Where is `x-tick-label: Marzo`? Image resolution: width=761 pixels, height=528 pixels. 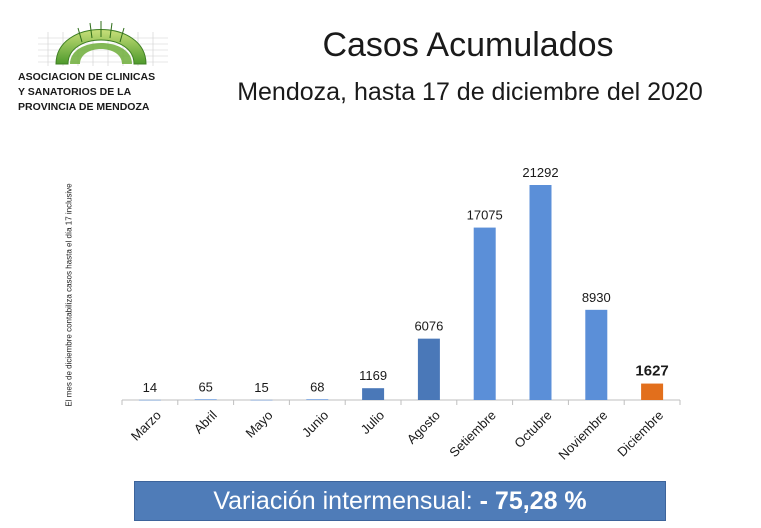
x-tick-label: Marzo is located at coordinates (146, 426).